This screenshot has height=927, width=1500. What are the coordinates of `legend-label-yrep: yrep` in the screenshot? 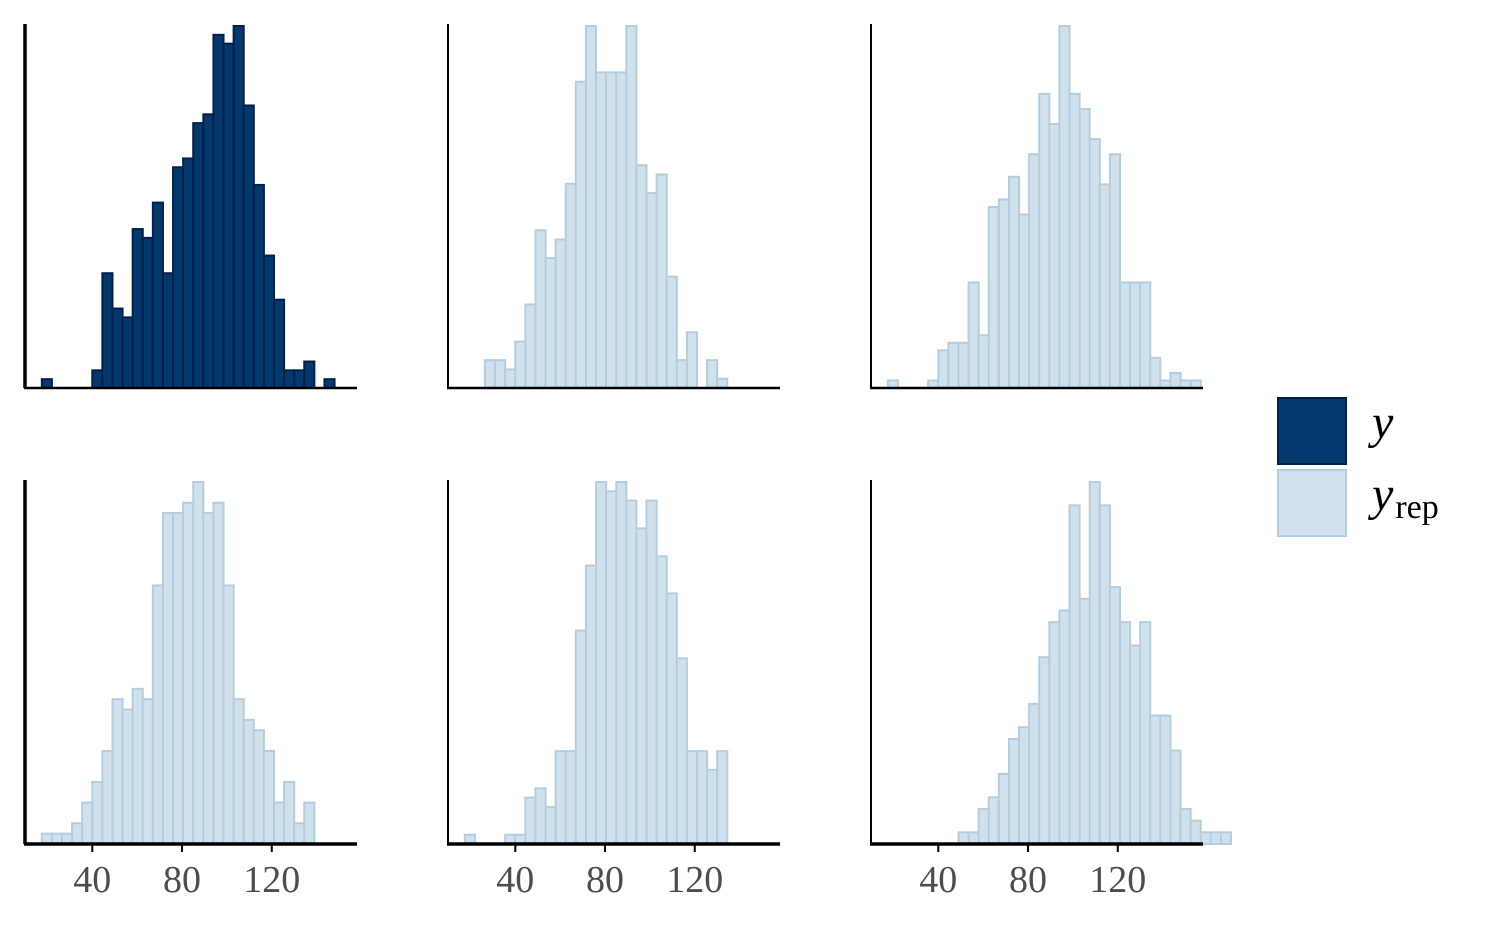 It's located at (1403, 497).